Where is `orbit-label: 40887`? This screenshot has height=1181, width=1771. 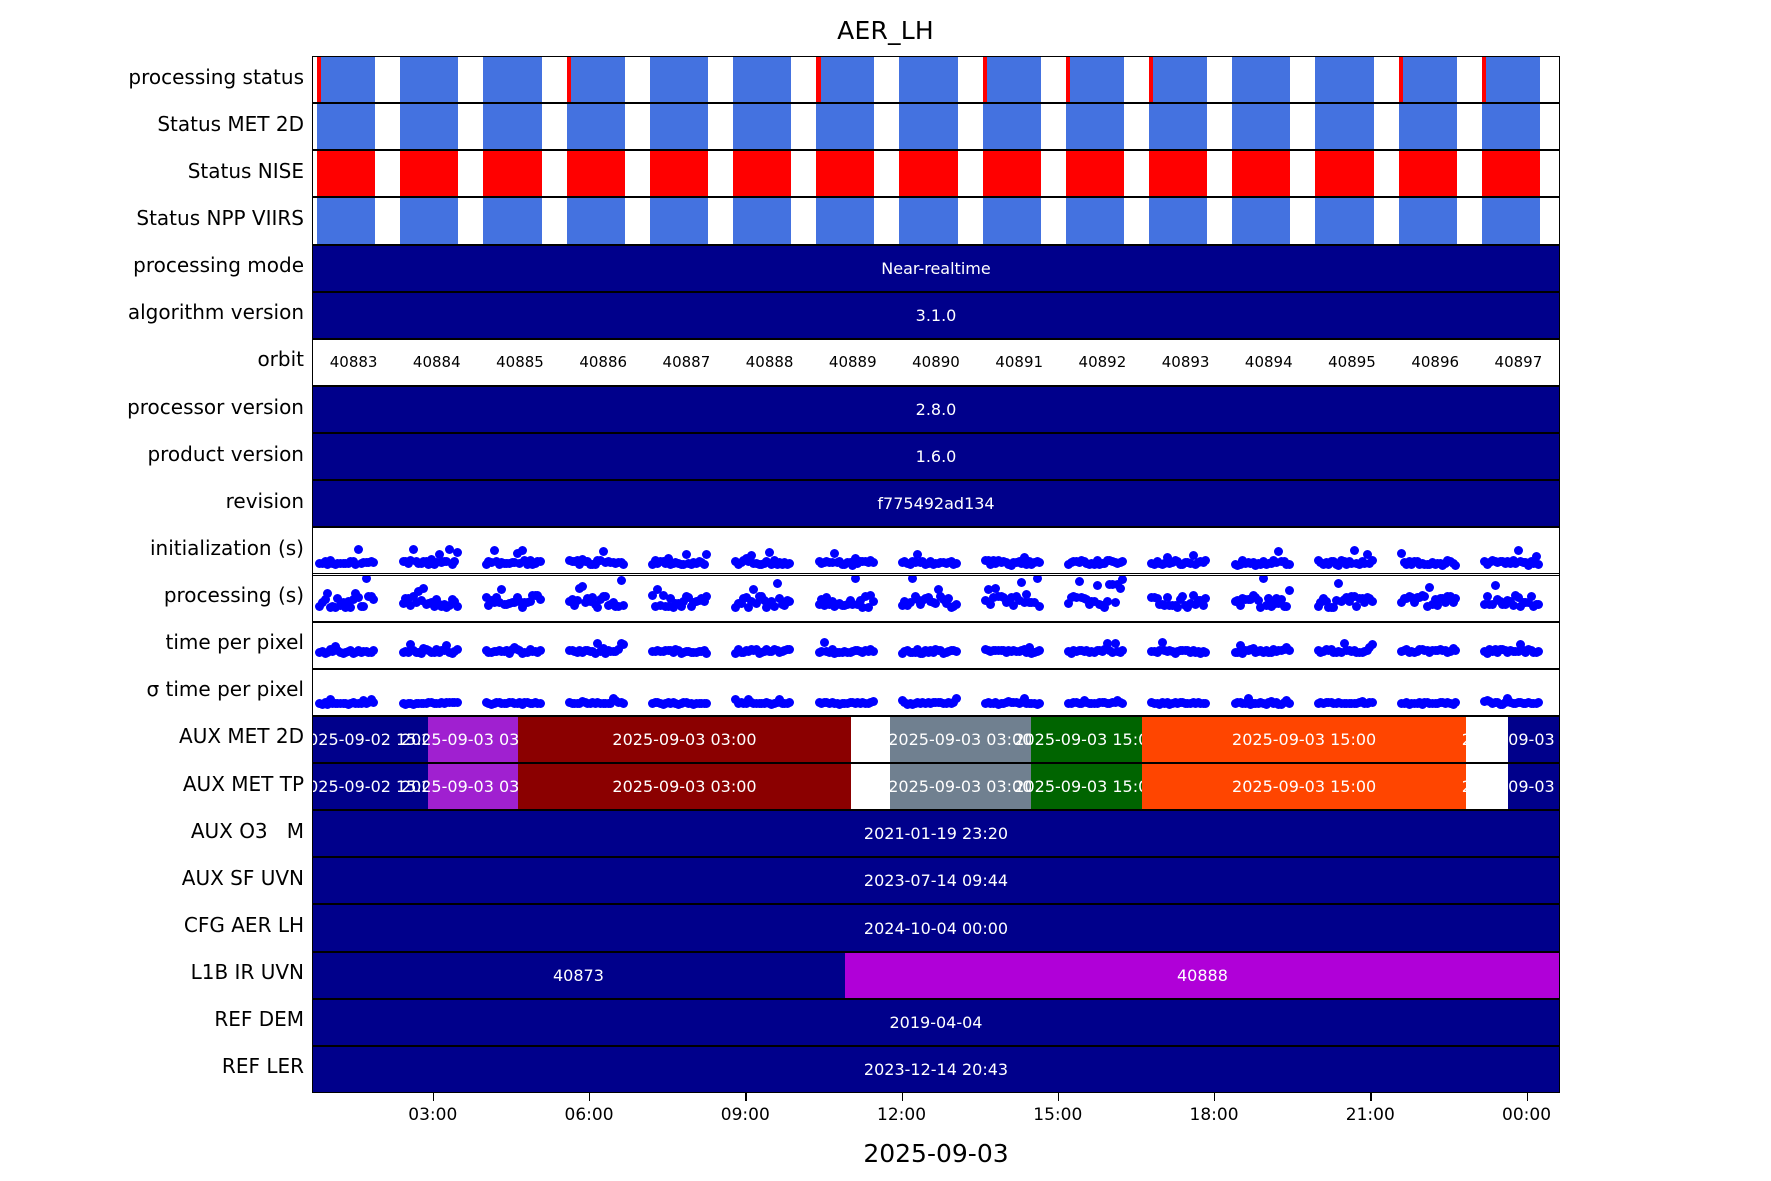 orbit-label: 40887 is located at coordinates (686, 362).